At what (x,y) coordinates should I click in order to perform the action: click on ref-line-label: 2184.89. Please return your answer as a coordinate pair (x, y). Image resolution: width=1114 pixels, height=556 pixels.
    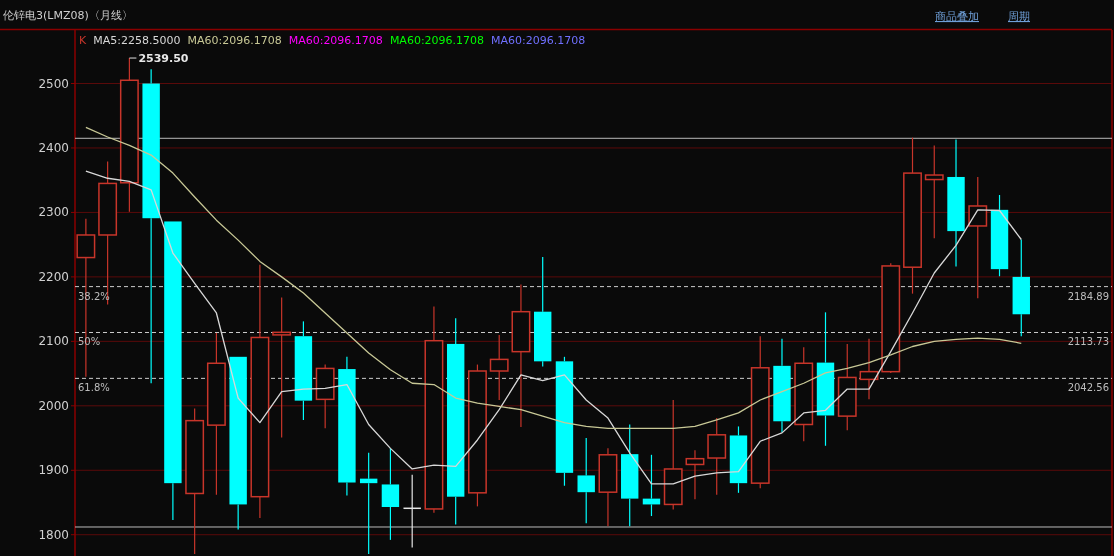
    Looking at the image, I should click on (1088, 296).